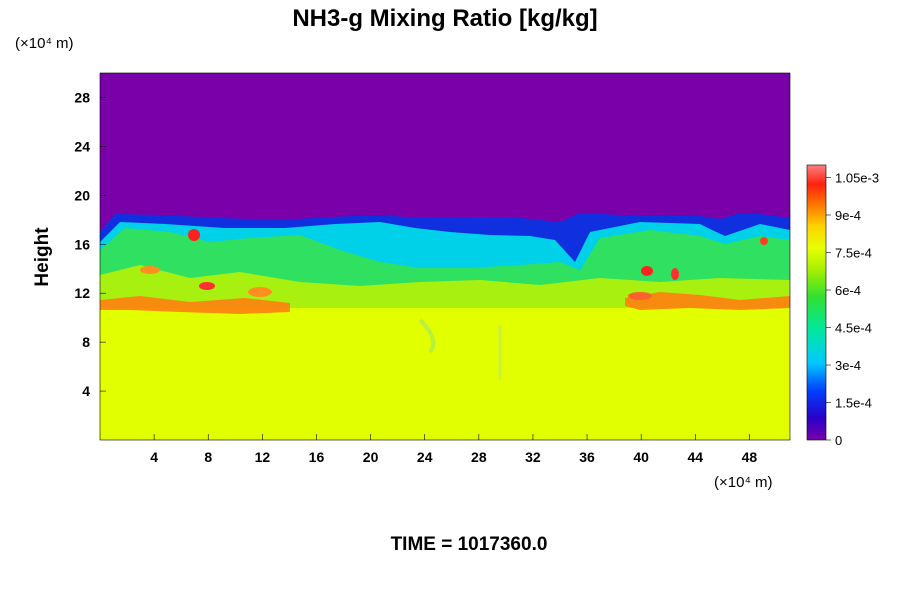 The width and height of the screenshot is (900, 600). I want to click on x-tick-label: 8, so click(208, 457).